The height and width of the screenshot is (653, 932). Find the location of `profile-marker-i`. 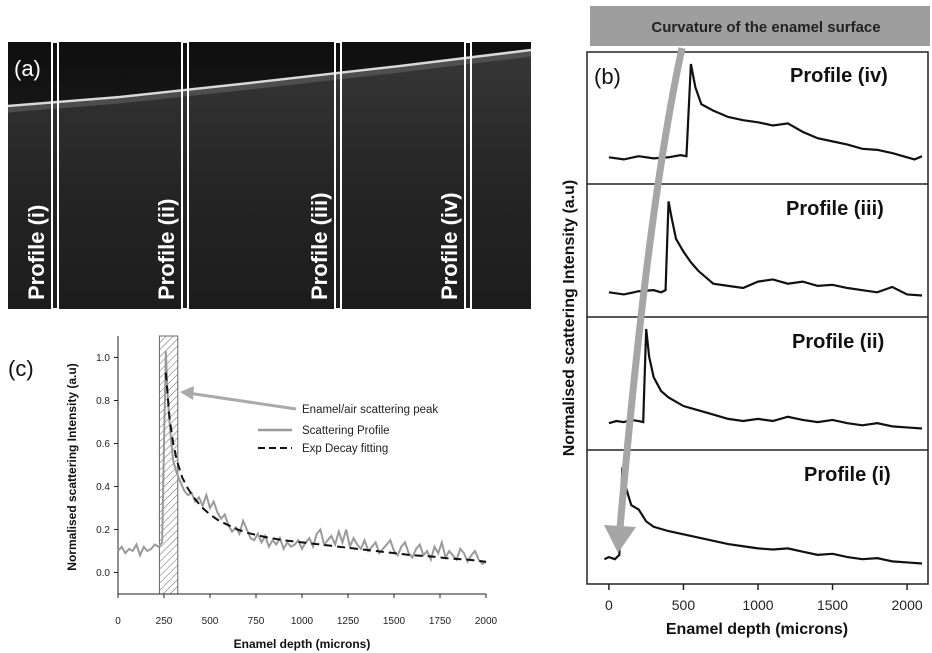

profile-marker-i is located at coordinates (55, 175).